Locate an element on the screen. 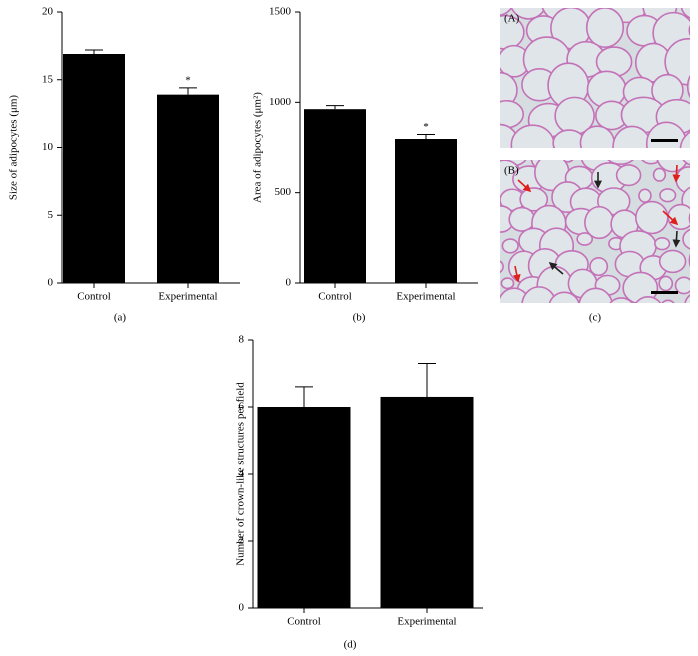  figure-label: (c) is located at coordinates (595, 318).